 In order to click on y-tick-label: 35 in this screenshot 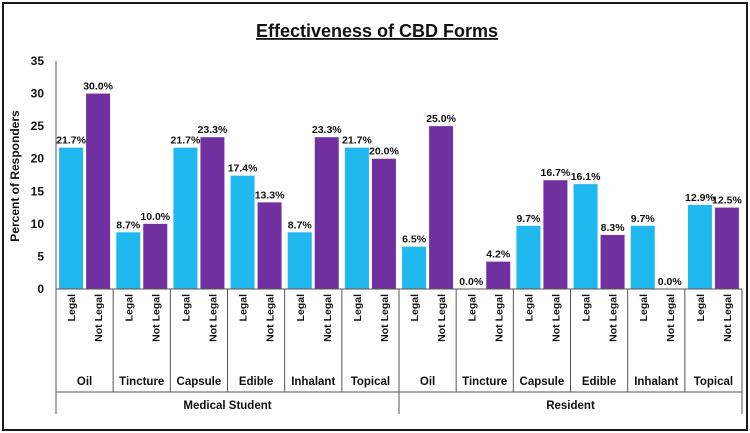, I will do `click(38, 61)`.